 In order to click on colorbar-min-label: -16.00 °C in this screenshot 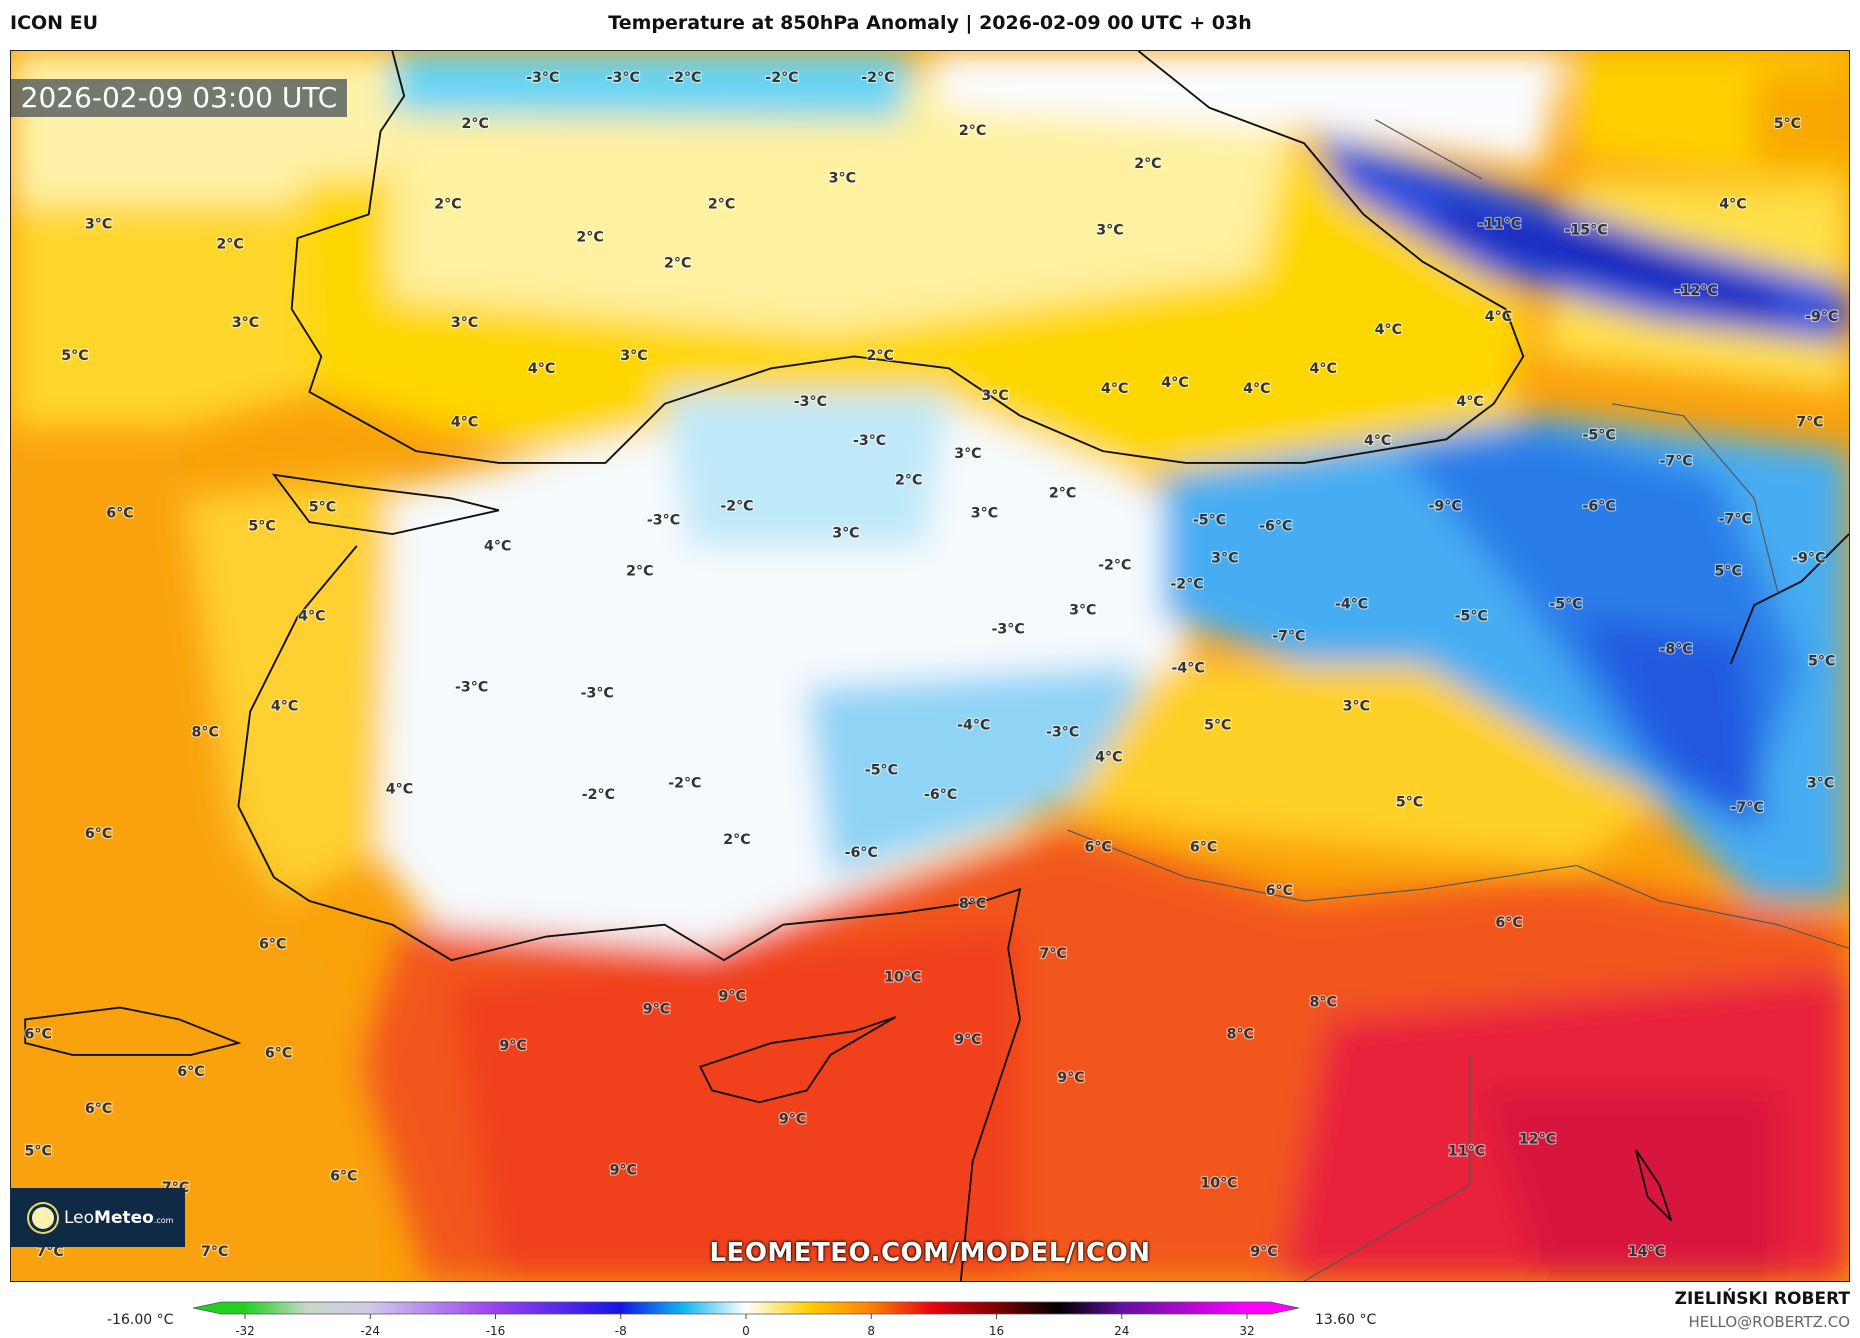, I will do `click(140, 1320)`.